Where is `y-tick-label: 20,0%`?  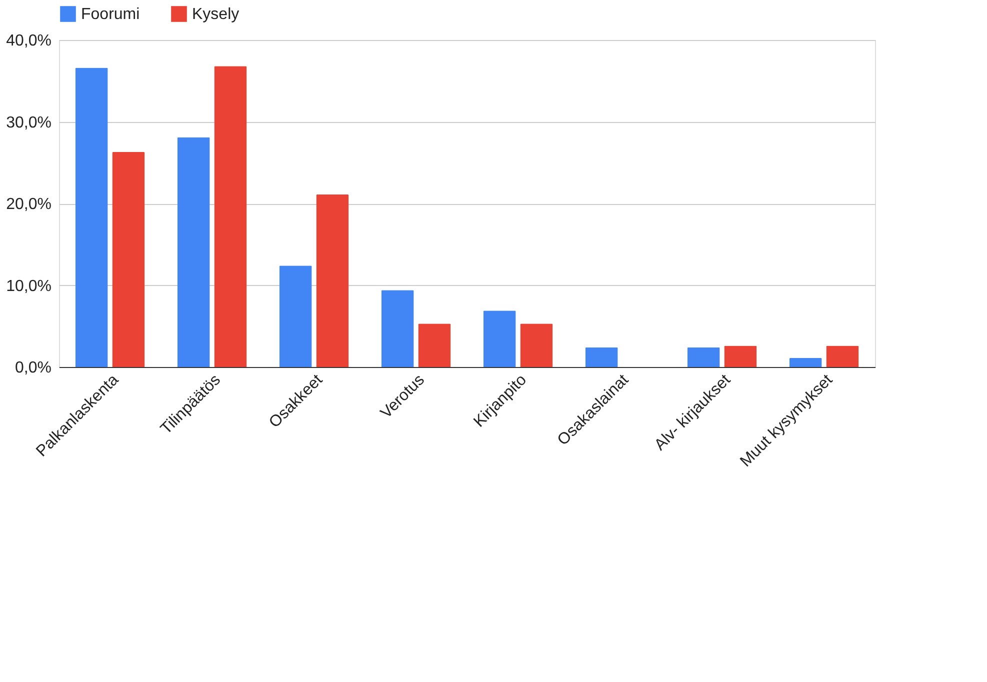
y-tick-label: 20,0% is located at coordinates (29, 204).